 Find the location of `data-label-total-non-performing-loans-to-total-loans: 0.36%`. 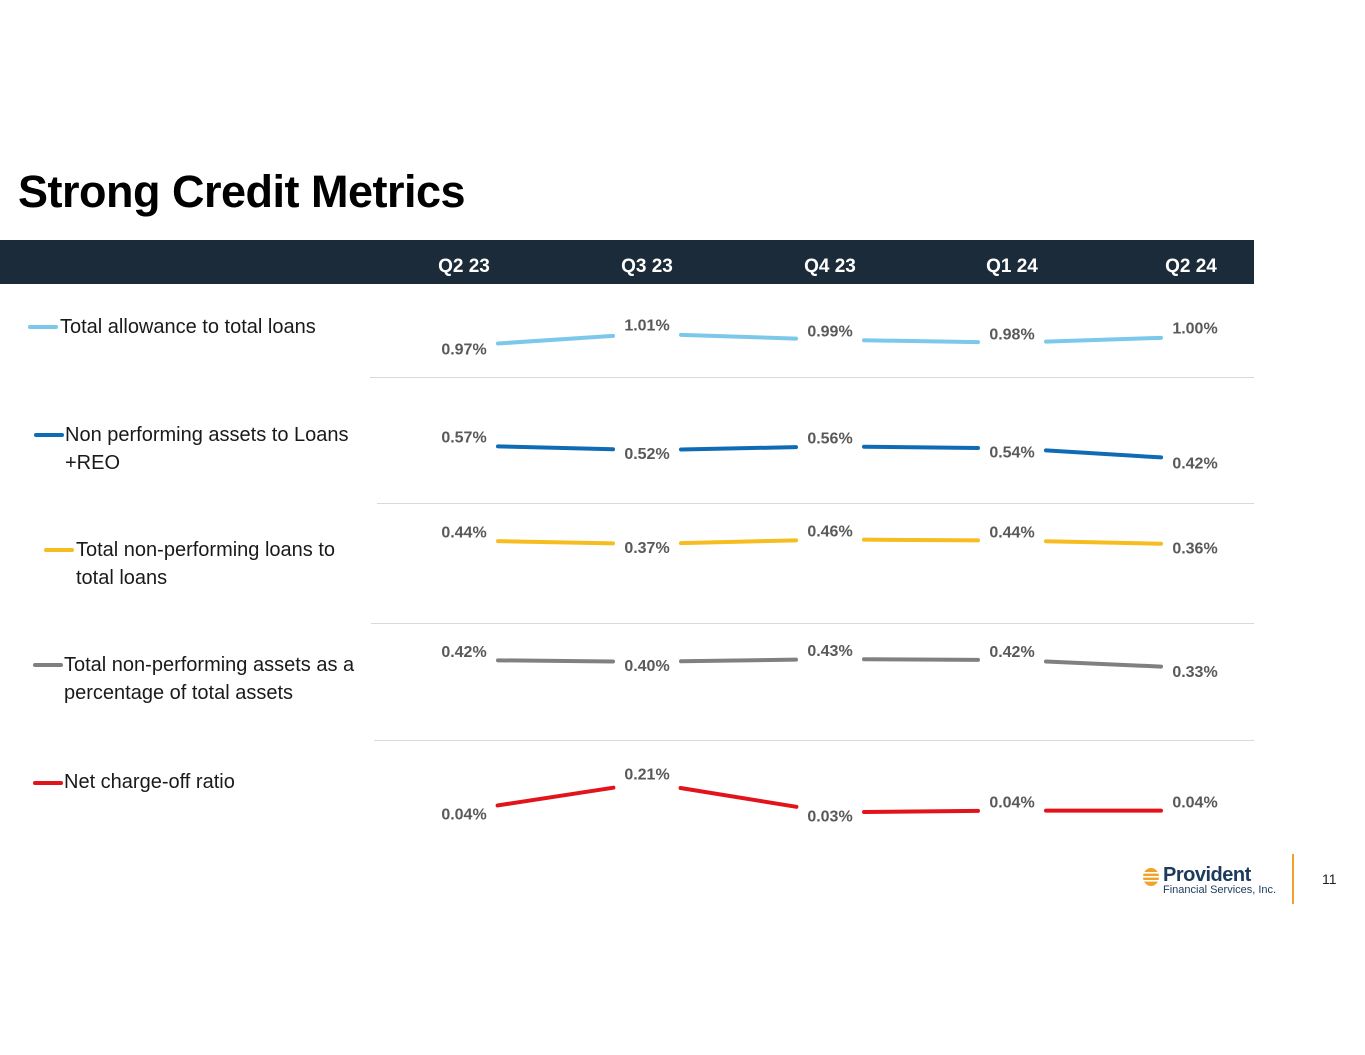

data-label-total-non-performing-loans-to-total-loans: 0.36% is located at coordinates (1194, 549).